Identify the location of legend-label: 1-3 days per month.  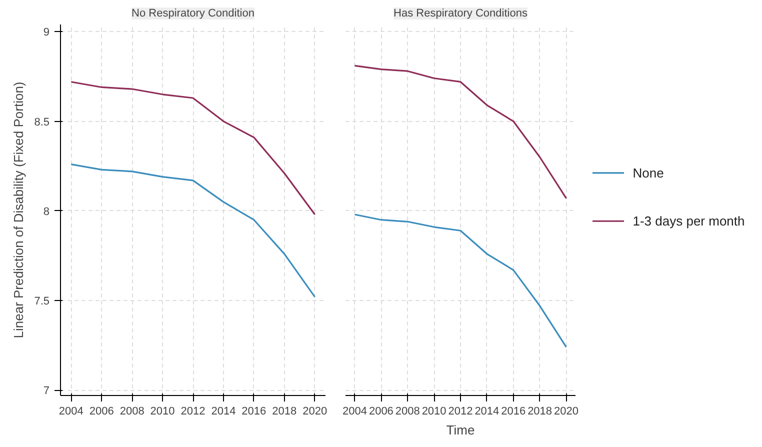
(688, 221).